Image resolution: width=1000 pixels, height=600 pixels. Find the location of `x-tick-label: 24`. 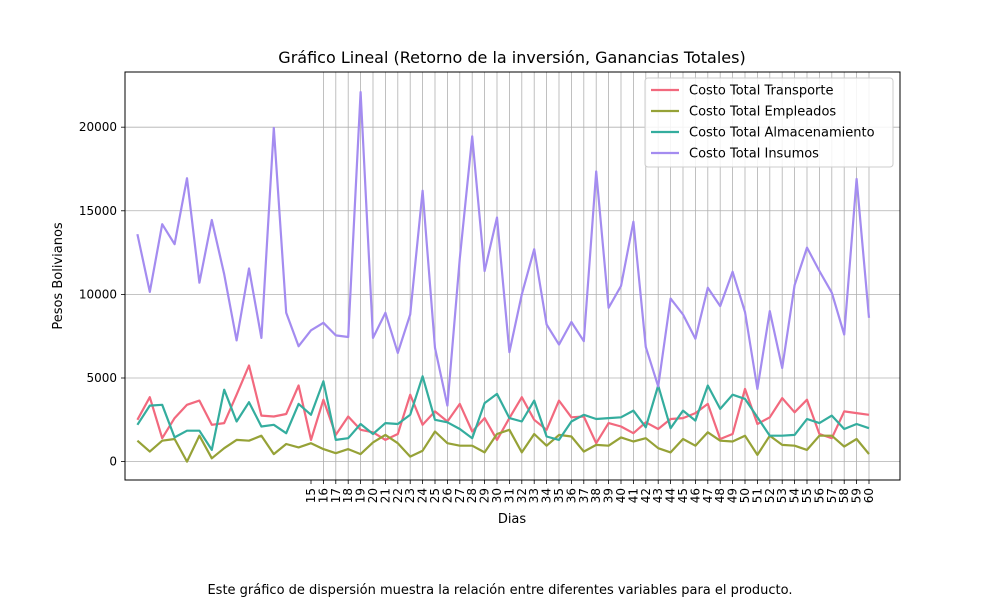

x-tick-label: 24 is located at coordinates (423, 495).